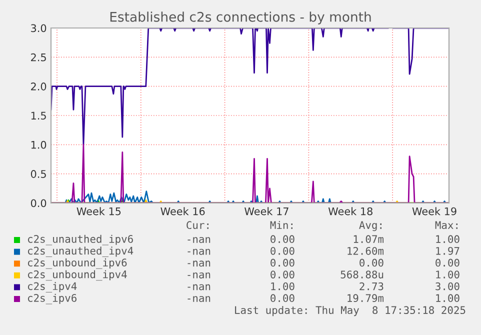 The height and width of the screenshot is (335, 481). What do you see at coordinates (366, 250) in the screenshot?
I see `text: 12.60m` at bounding box center [366, 250].